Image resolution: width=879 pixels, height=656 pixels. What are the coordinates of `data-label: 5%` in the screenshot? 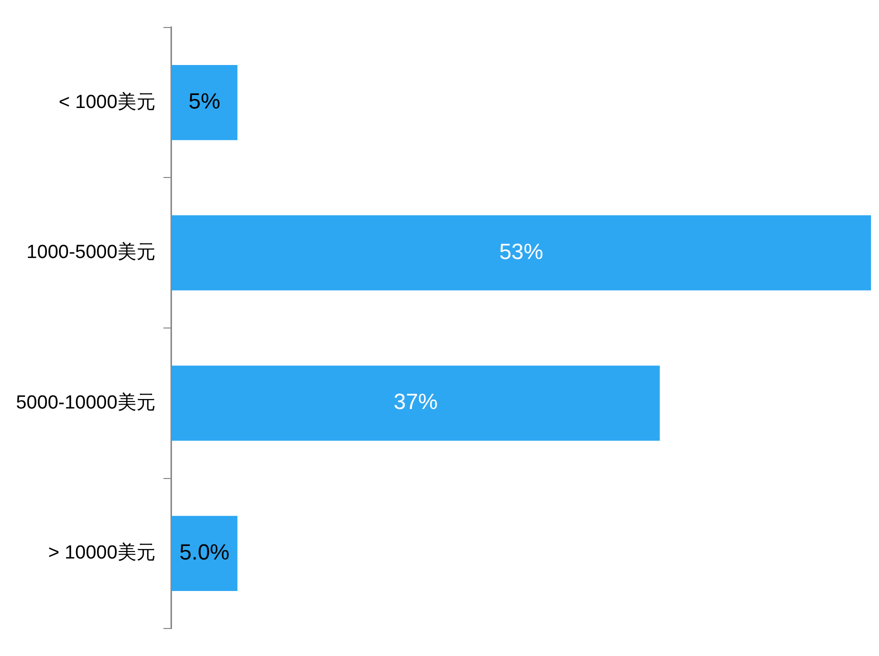 It's located at (204, 101).